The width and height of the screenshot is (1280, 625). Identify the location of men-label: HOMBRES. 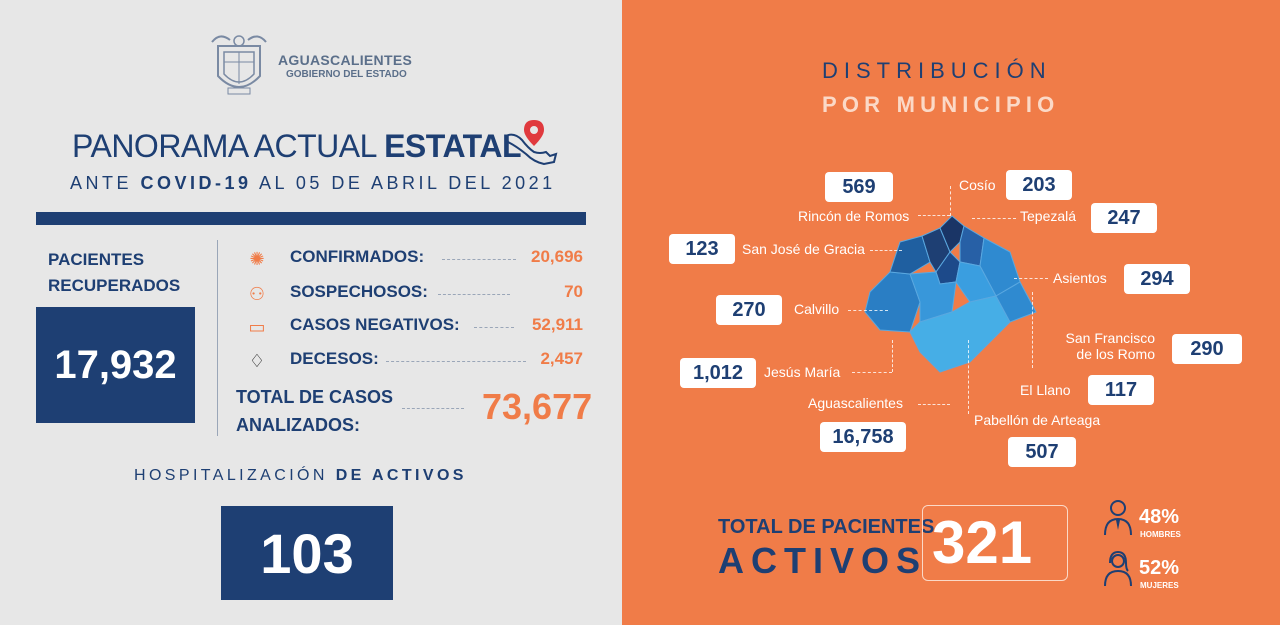
(1160, 534).